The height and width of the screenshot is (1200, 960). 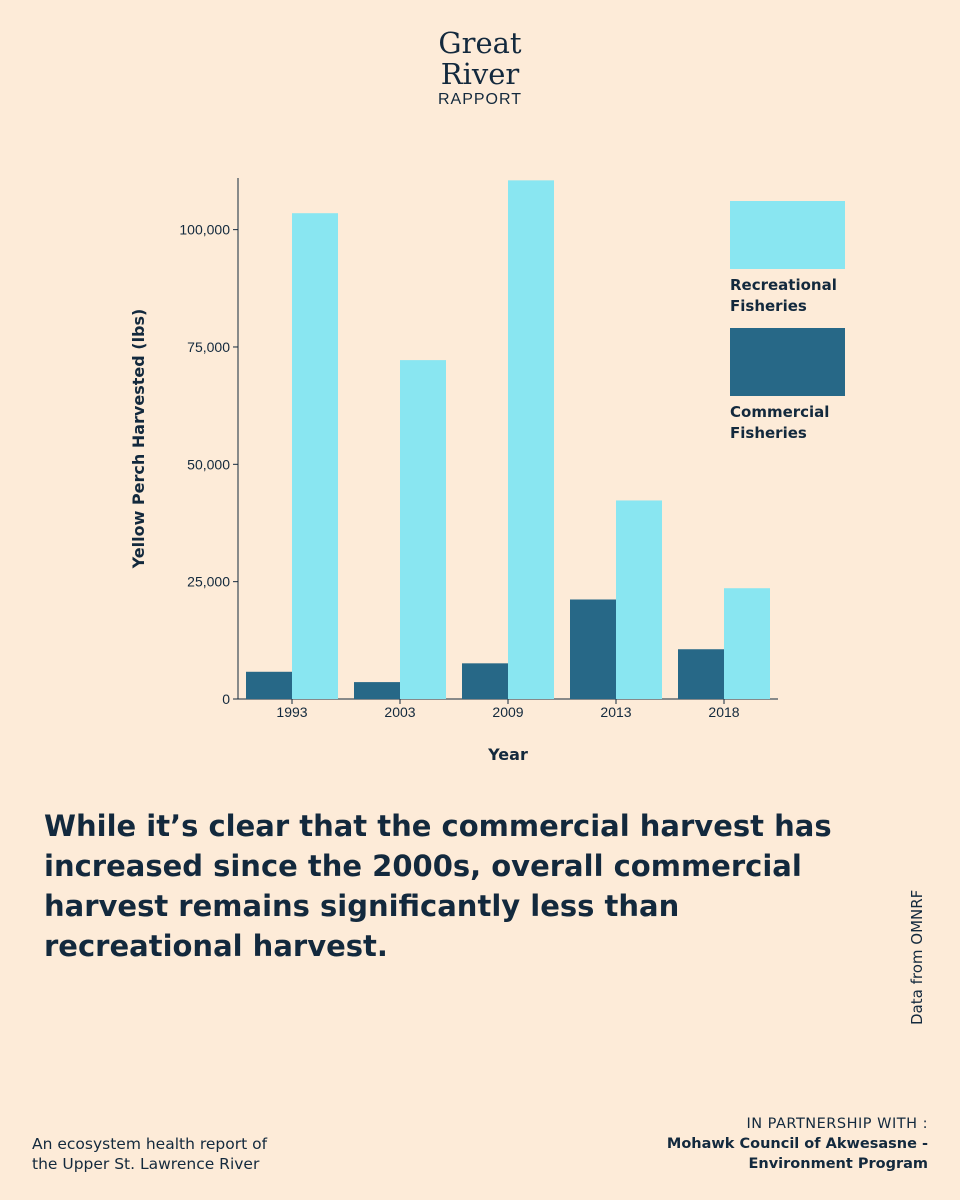 What do you see at coordinates (615, 712) in the screenshot?
I see `x-tick-label: 2013` at bounding box center [615, 712].